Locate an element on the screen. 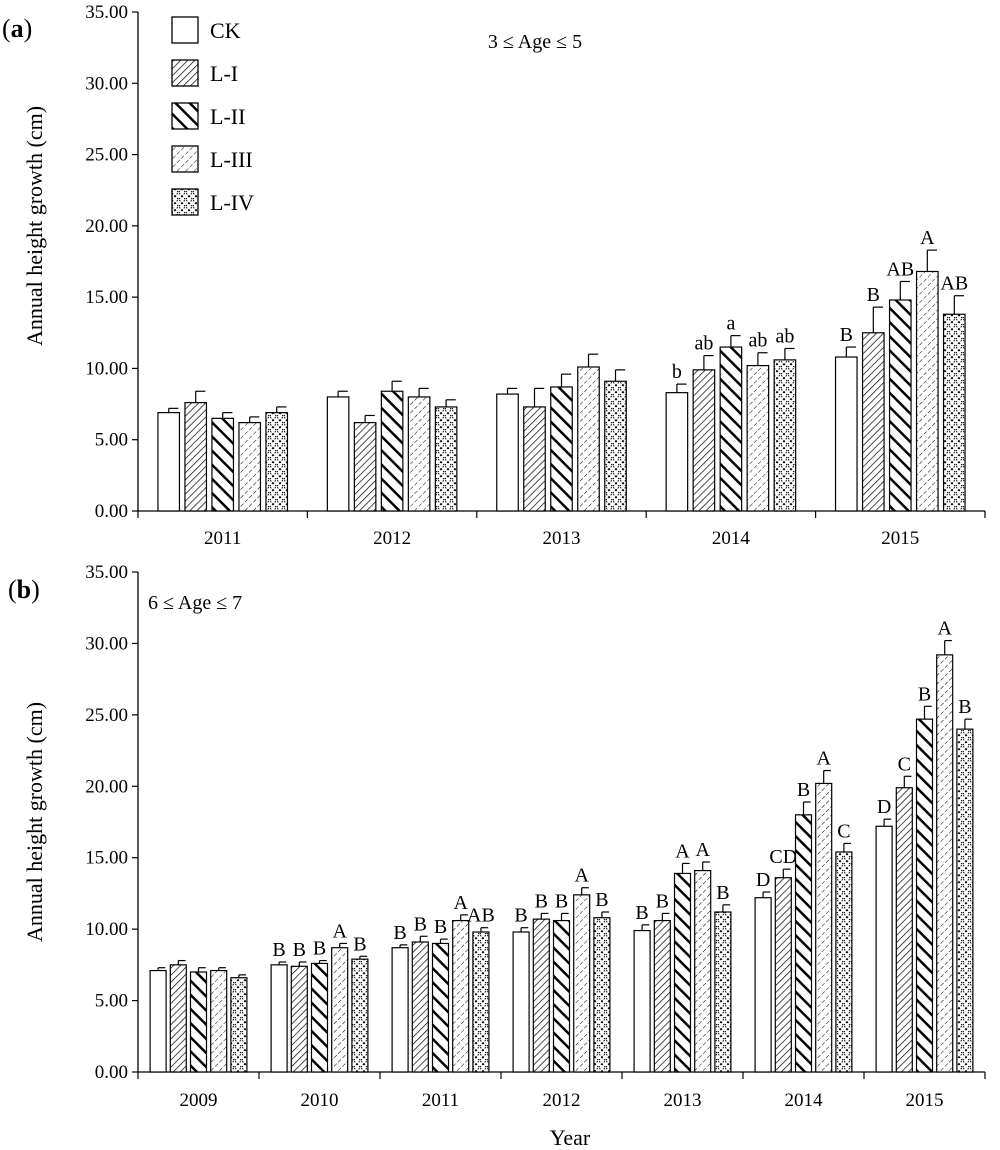 The height and width of the screenshot is (1150, 1000). x-tick-label: 2015 is located at coordinates (925, 1100).